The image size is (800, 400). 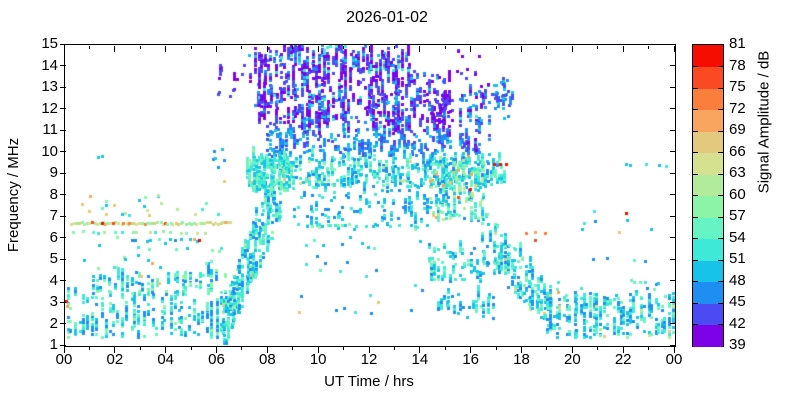 I want to click on colorbar-tick-label: 51, so click(x=737, y=258).